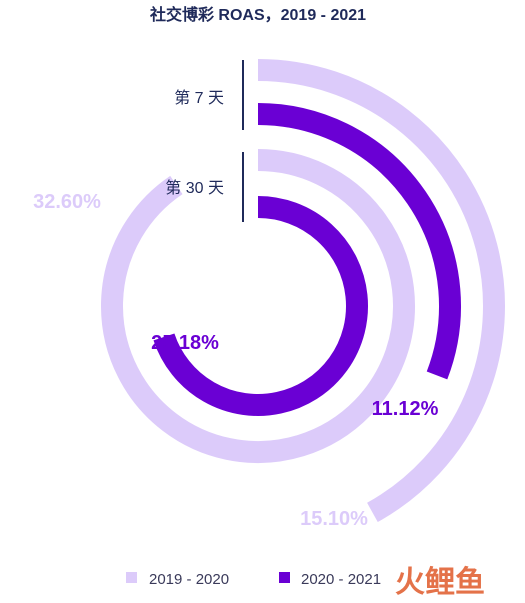 This screenshot has height=603, width=525. I want to click on legend-label-2020: 2020 - 2021, so click(341, 579).